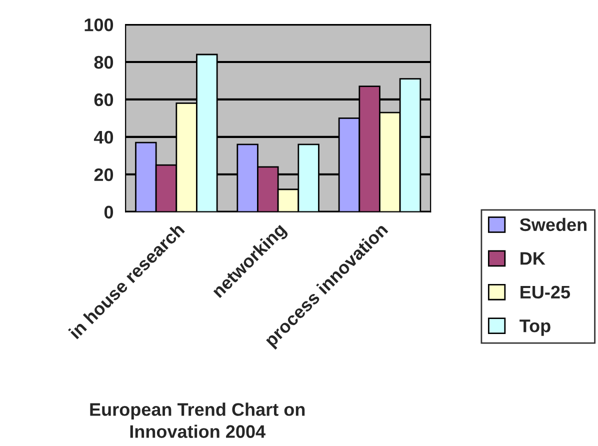  Describe the element at coordinates (553, 225) in the screenshot. I see `legend-label: Sweden` at that location.